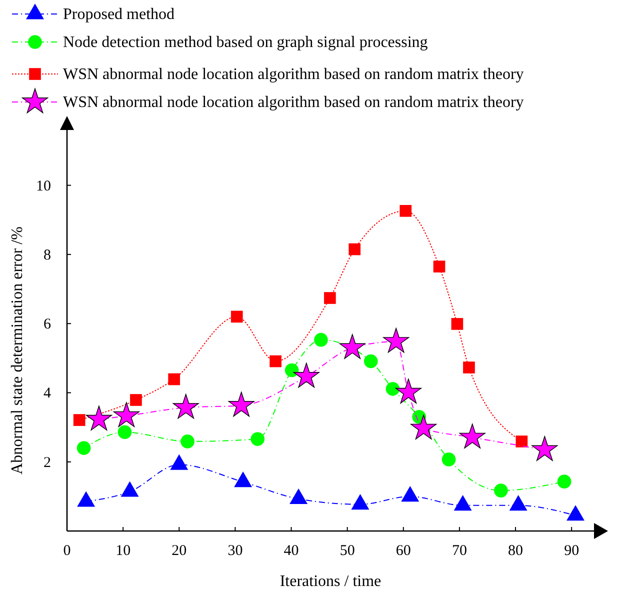 The height and width of the screenshot is (594, 619). What do you see at coordinates (17, 350) in the screenshot?
I see `y-axis-title: Abnormal state determination error /%` at bounding box center [17, 350].